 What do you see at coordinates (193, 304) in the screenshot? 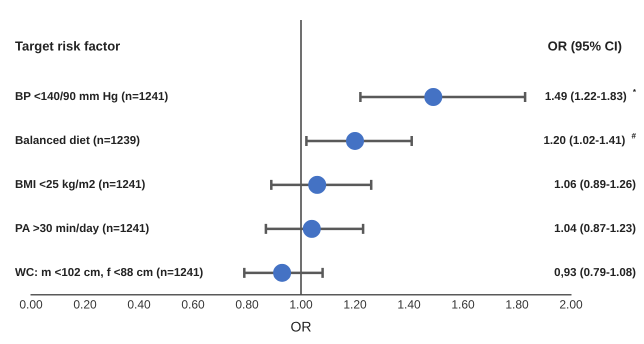
I see `x-tick-label: 0.60` at bounding box center [193, 304].